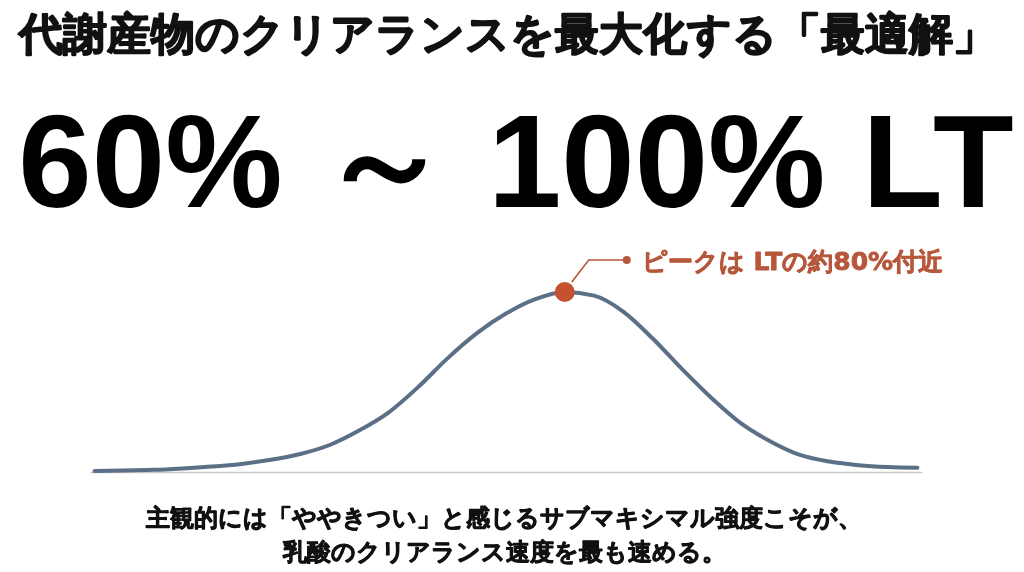 Image resolution: width=1024 pixels, height=572 pixels. Describe the element at coordinates (792, 261) in the screenshot. I see `text: ピークは LTの約80%付近` at that location.